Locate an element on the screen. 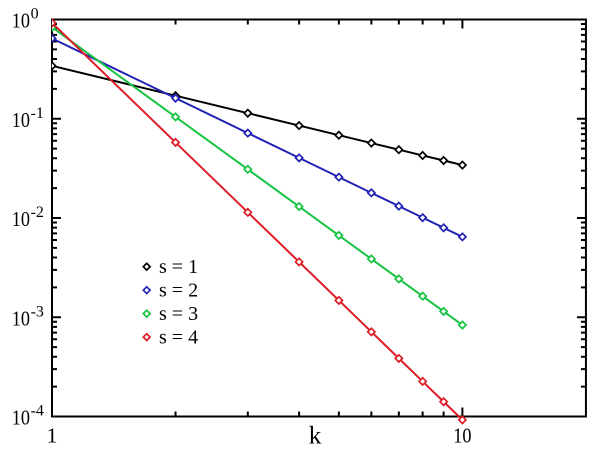 Image resolution: width=600 pixels, height=455 pixels. svg-text: 0 is located at coordinates (35, 14).